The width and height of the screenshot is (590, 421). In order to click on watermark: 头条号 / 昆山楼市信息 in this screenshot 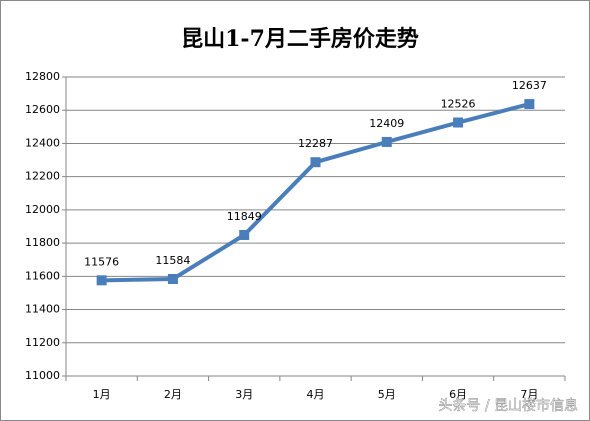, I will do `click(508, 405)`.